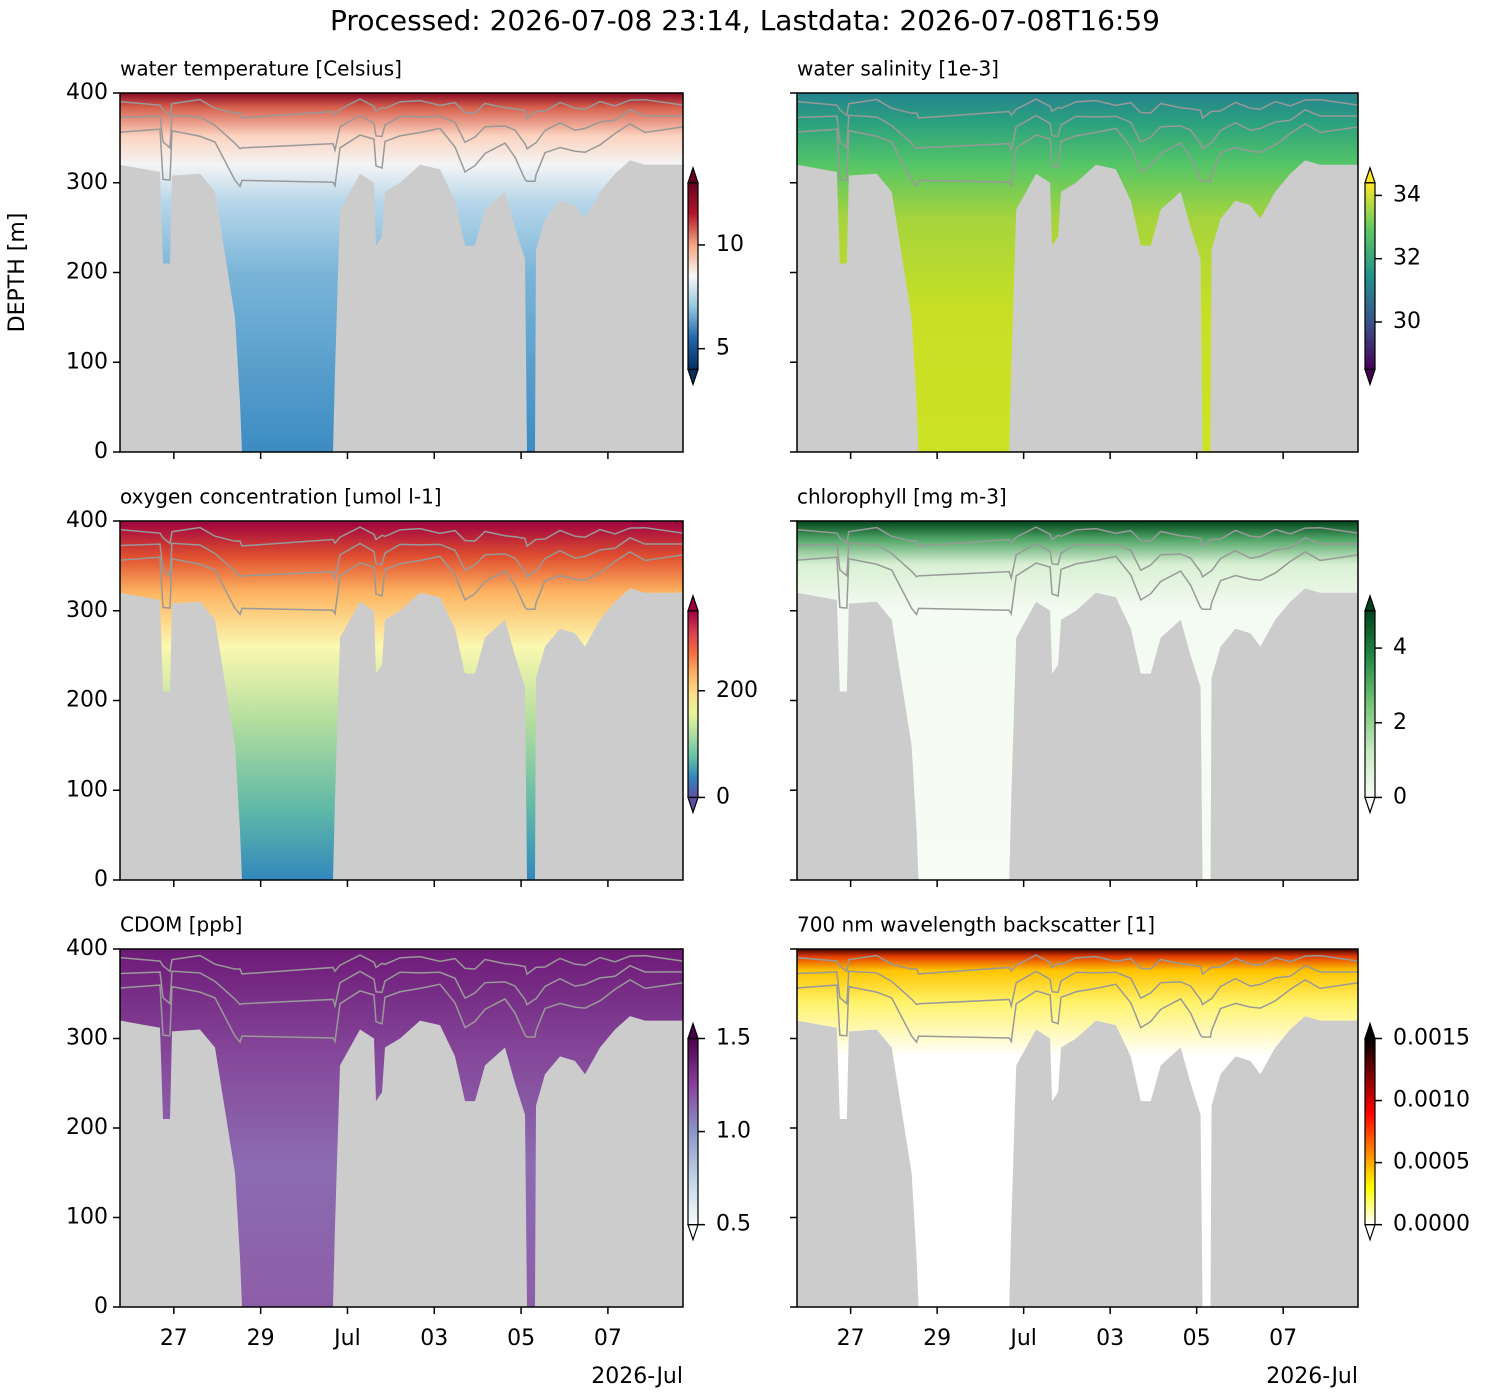  Describe the element at coordinates (17, 273) in the screenshot. I see `y-axis-label: DEPTH [m]` at that location.